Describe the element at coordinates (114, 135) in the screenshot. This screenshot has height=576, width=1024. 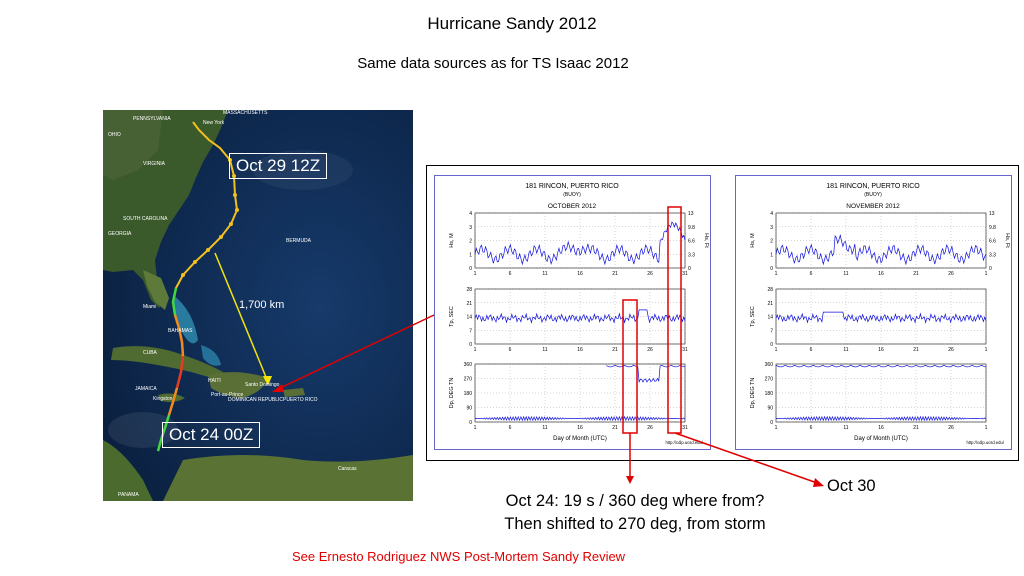
I see `place-ohio: OHIO` at that location.